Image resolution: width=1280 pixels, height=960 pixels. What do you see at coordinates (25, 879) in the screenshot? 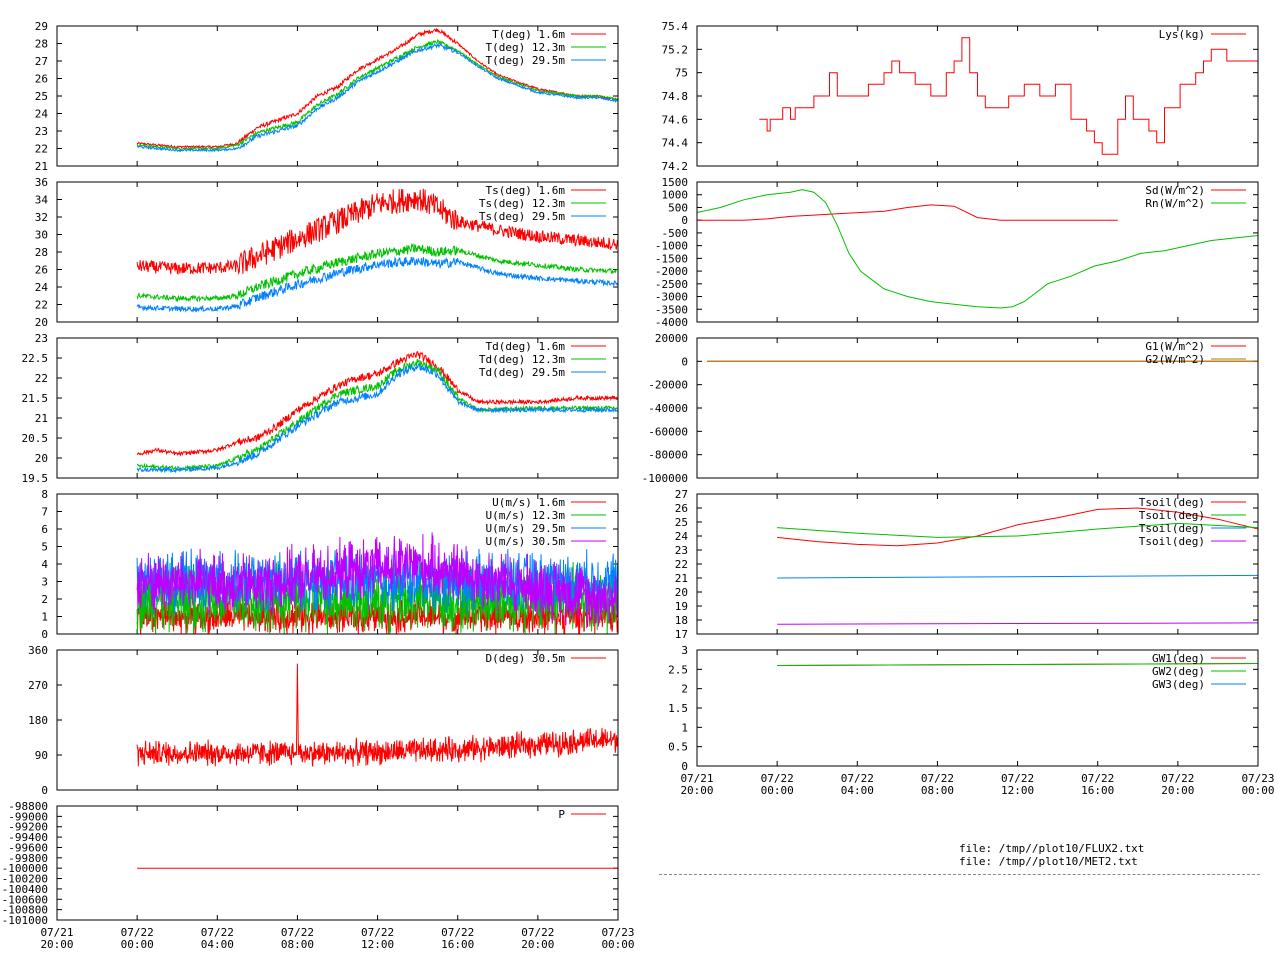
I see `y-tick-label: -100200` at bounding box center [25, 879].